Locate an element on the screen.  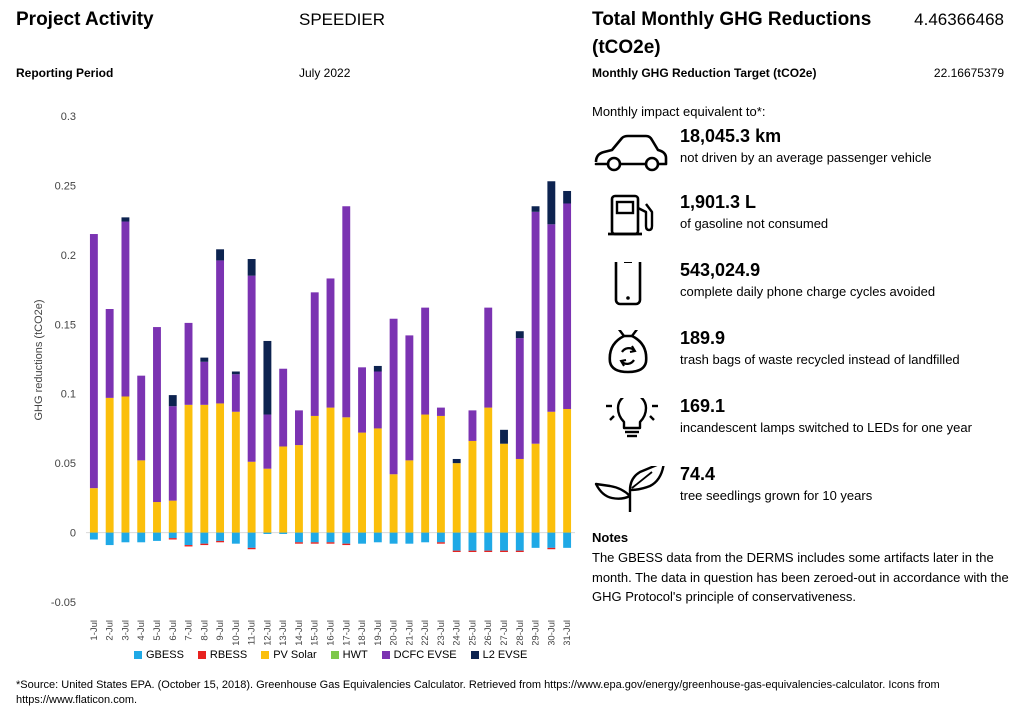
legend-item: PV Solar is located at coordinates (289, 655).